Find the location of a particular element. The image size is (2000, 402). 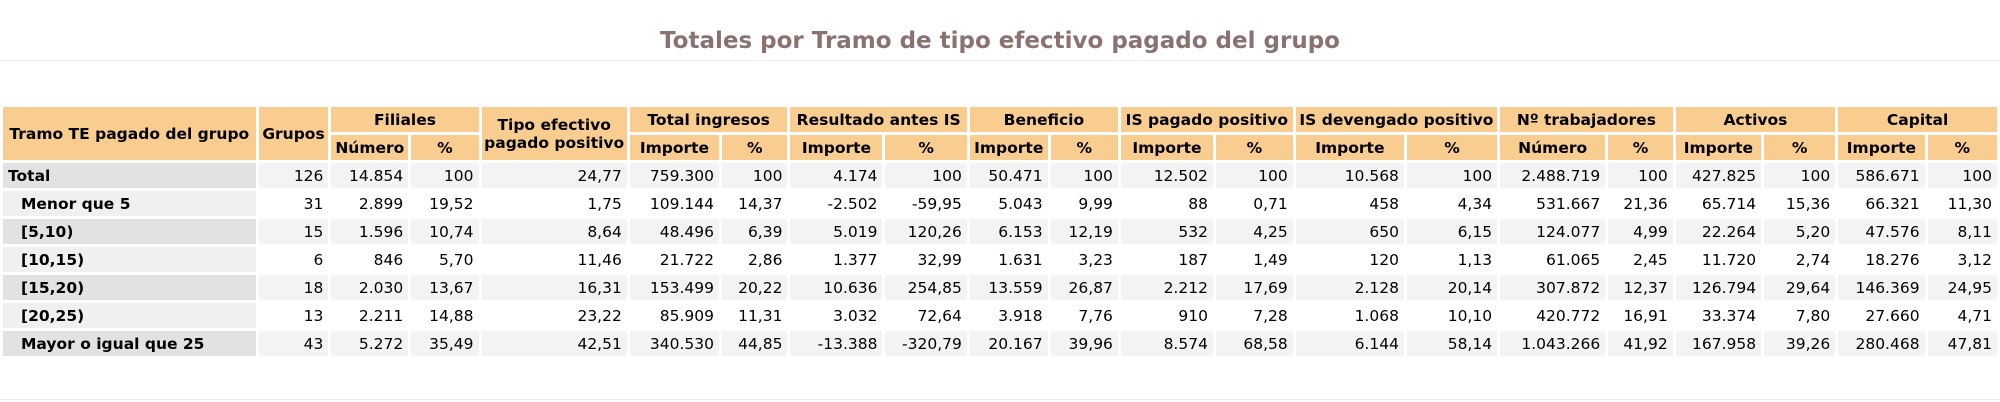

cell: 21,36 is located at coordinates (1645, 203).